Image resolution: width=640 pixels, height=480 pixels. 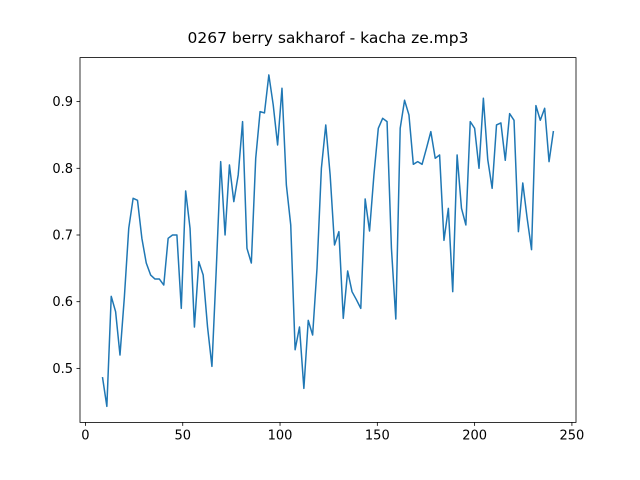 I want to click on y-tick-label: 0.6, so click(x=62, y=302).